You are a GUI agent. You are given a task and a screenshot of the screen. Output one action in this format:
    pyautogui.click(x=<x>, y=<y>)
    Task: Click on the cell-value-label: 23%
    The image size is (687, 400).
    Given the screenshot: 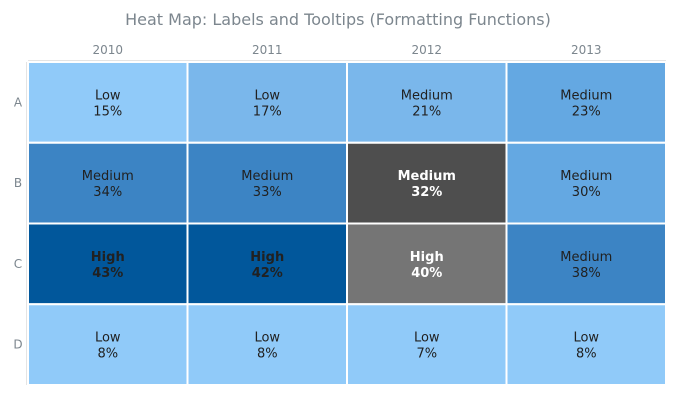 What is the action you would take?
    pyautogui.click(x=586, y=111)
    